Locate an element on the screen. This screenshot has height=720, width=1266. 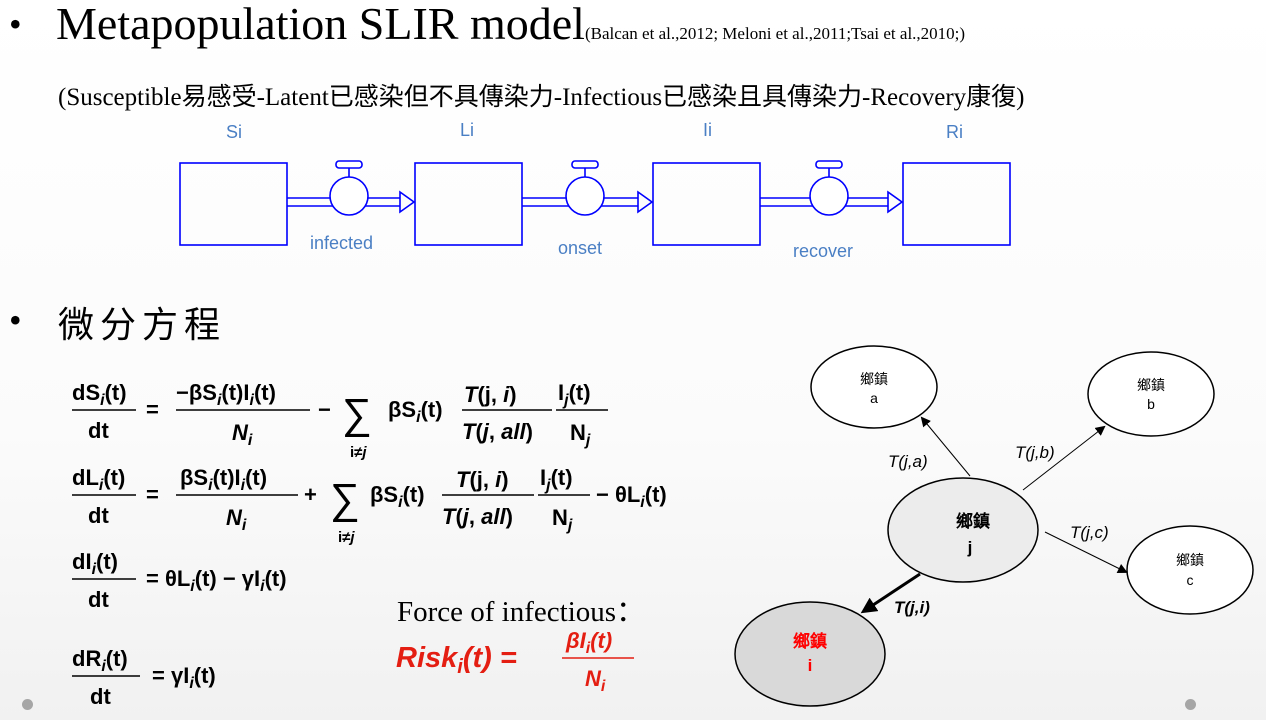
valve-recover is located at coordinates (829, 188).